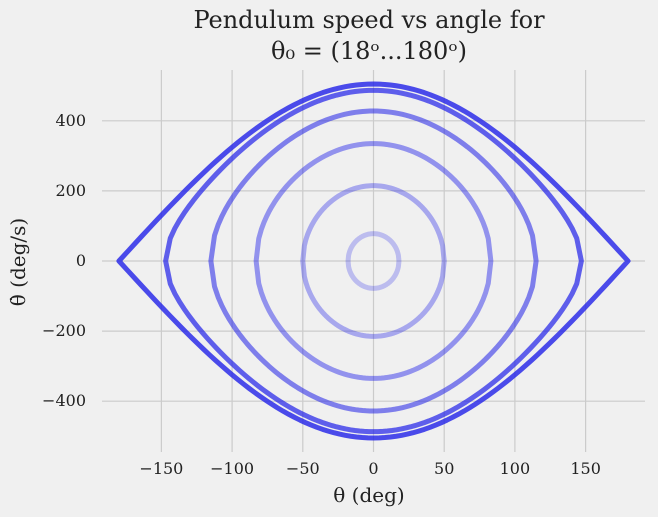  I want to click on y-axis-label: θ̇ (deg/s), so click(18, 262).